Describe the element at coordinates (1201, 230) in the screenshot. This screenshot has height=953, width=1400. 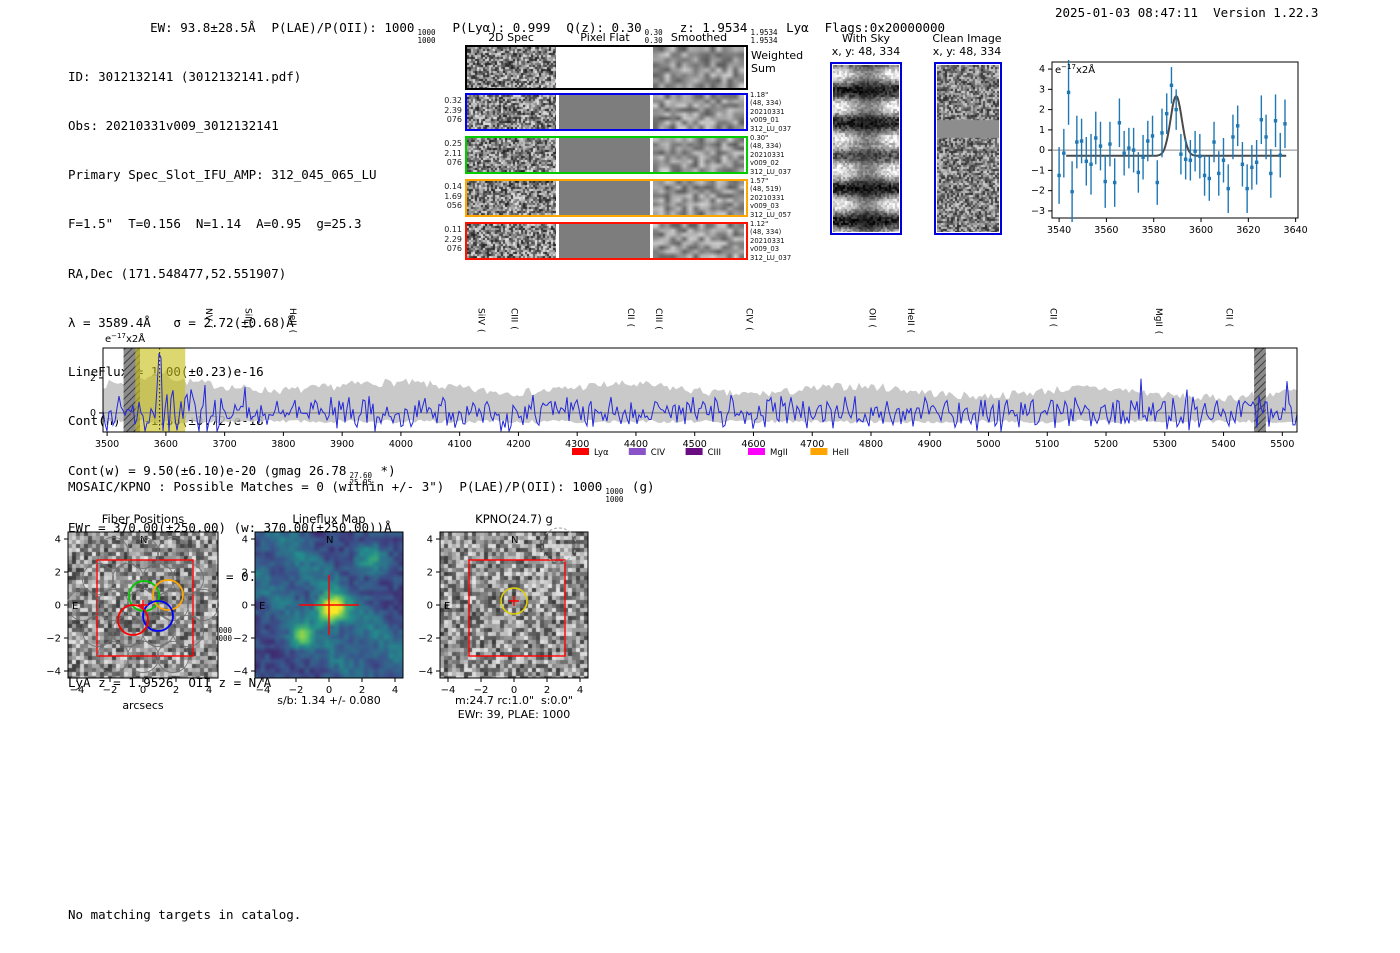
I see `svg-text: 3600` at that location.